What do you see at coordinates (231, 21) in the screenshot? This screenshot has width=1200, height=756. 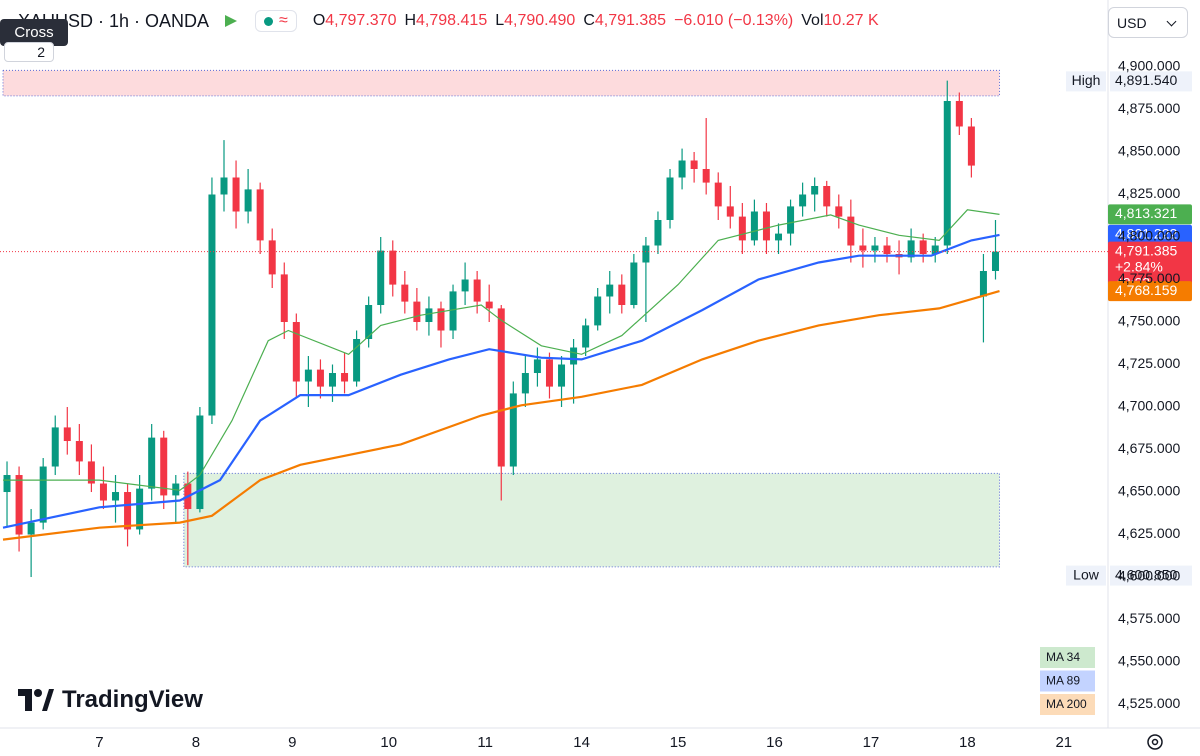 I see `flag-icon` at bounding box center [231, 21].